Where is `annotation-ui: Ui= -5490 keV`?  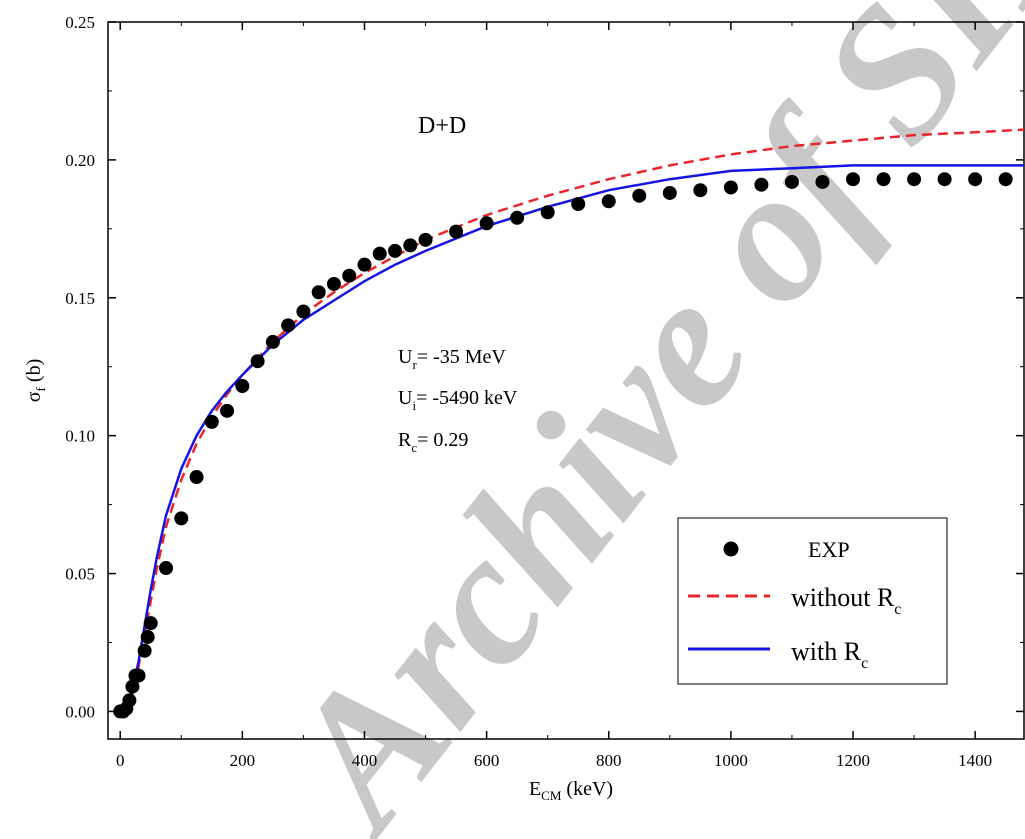
annotation-ui: Ui= -5490 keV is located at coordinates (458, 400).